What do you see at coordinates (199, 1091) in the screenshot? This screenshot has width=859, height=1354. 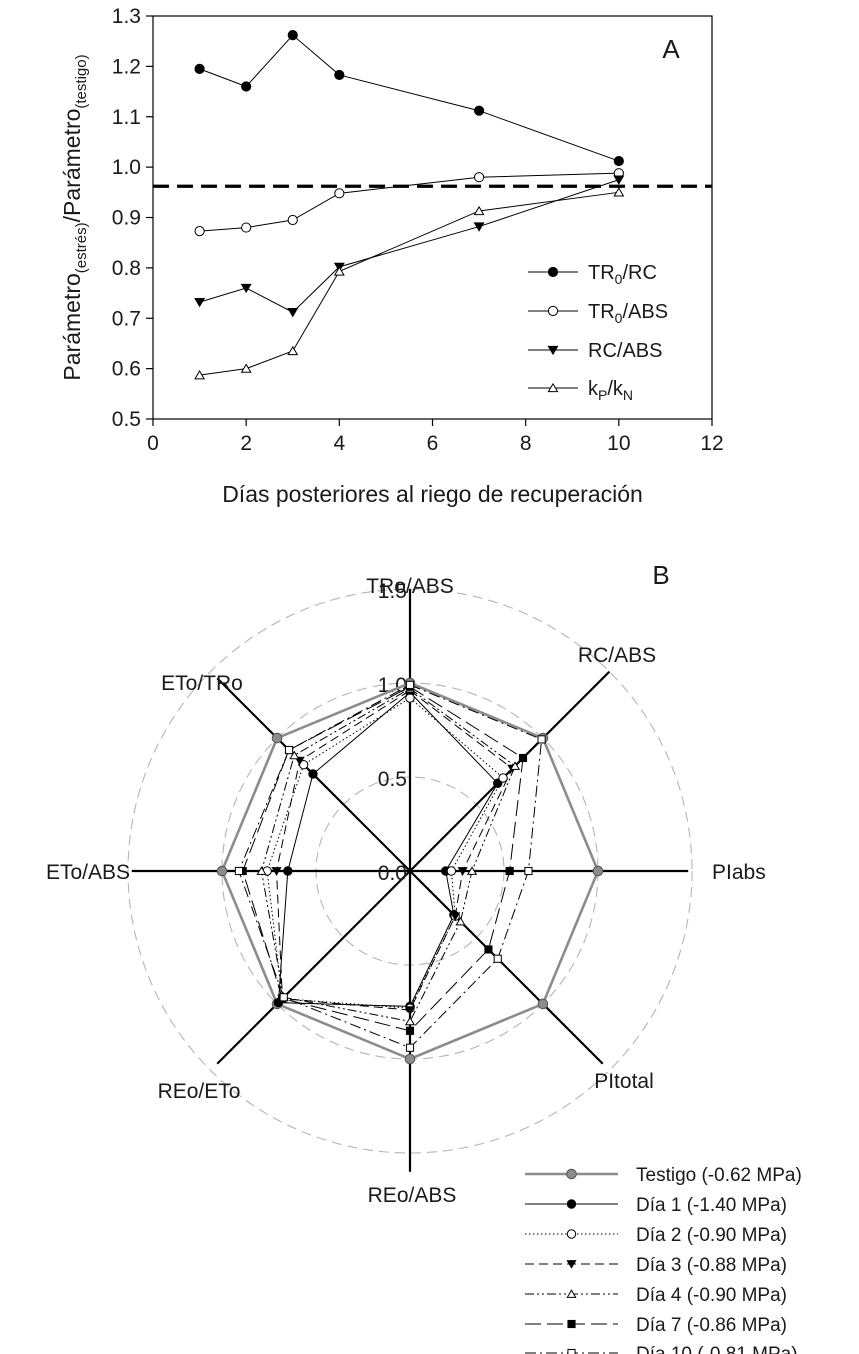 I see `radar-axis-label: REo/ETo` at bounding box center [199, 1091].